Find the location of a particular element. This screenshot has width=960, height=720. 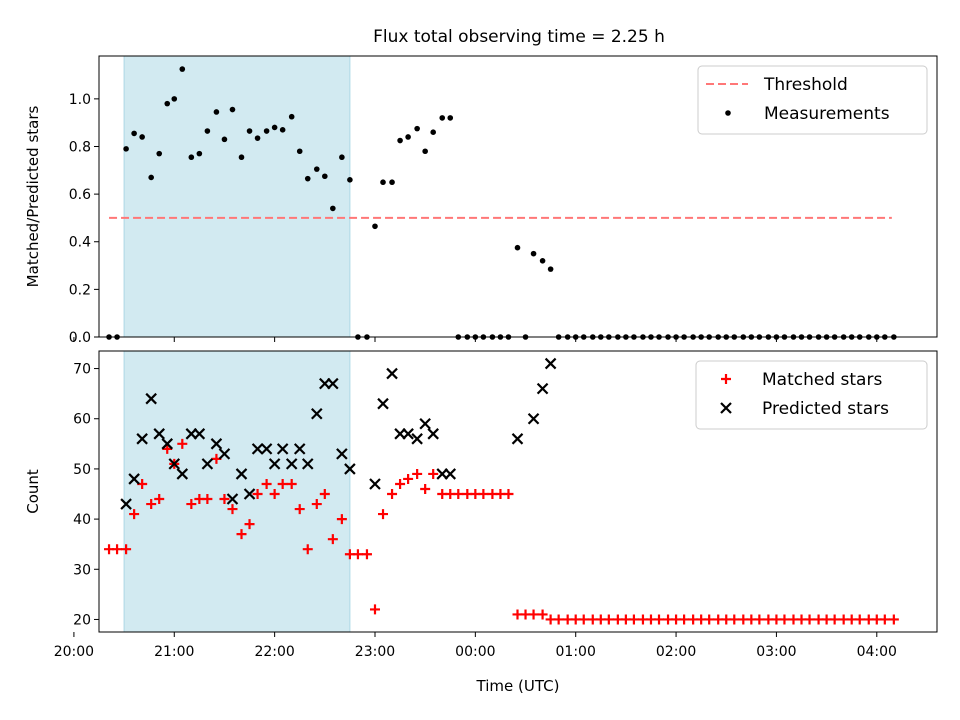

shaded-time-span is located at coordinates (237, 196).